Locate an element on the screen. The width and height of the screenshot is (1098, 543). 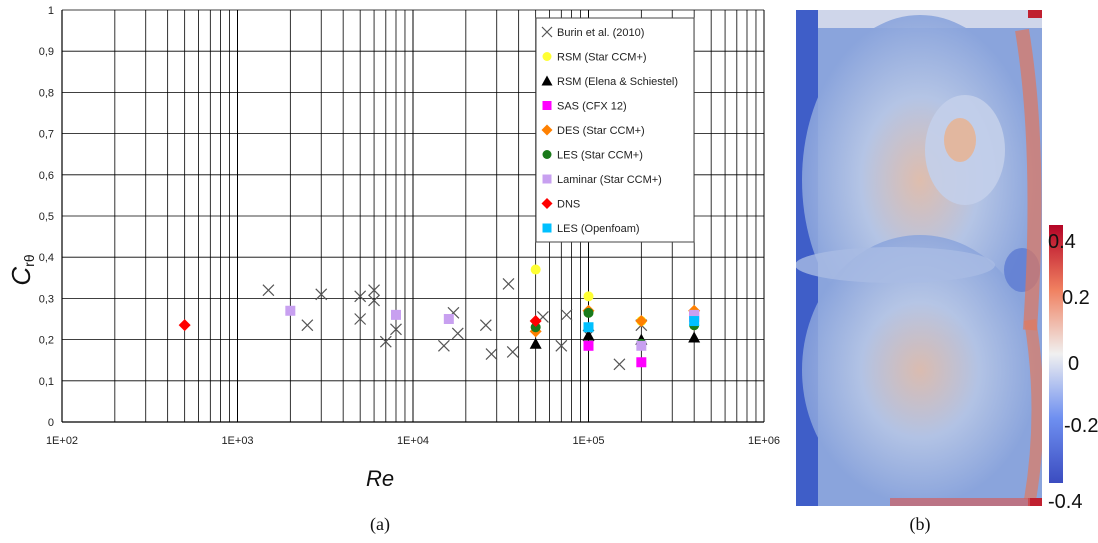
y-tick-label: 0,6 is located at coordinates (46, 176).